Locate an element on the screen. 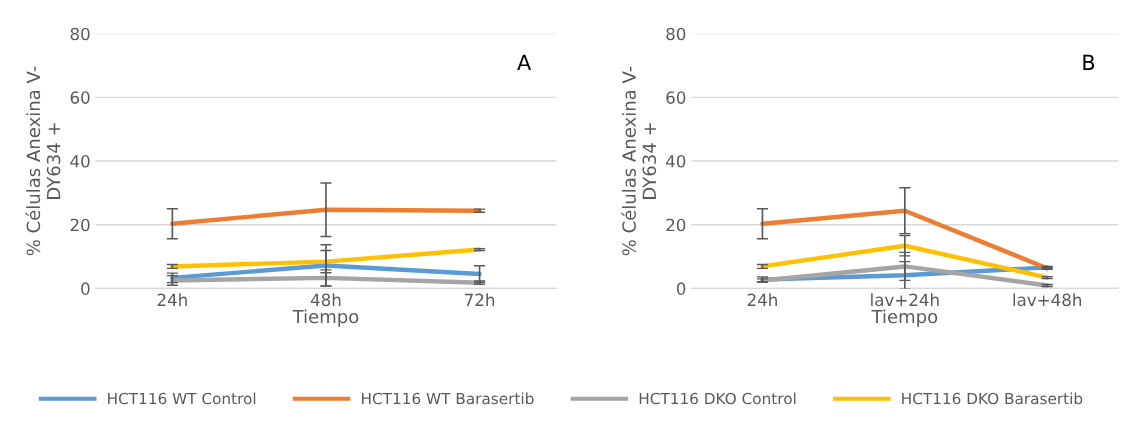 This screenshot has height=421, width=1124. legend-label: HCT116 DKO Barasertib is located at coordinates (992, 398).